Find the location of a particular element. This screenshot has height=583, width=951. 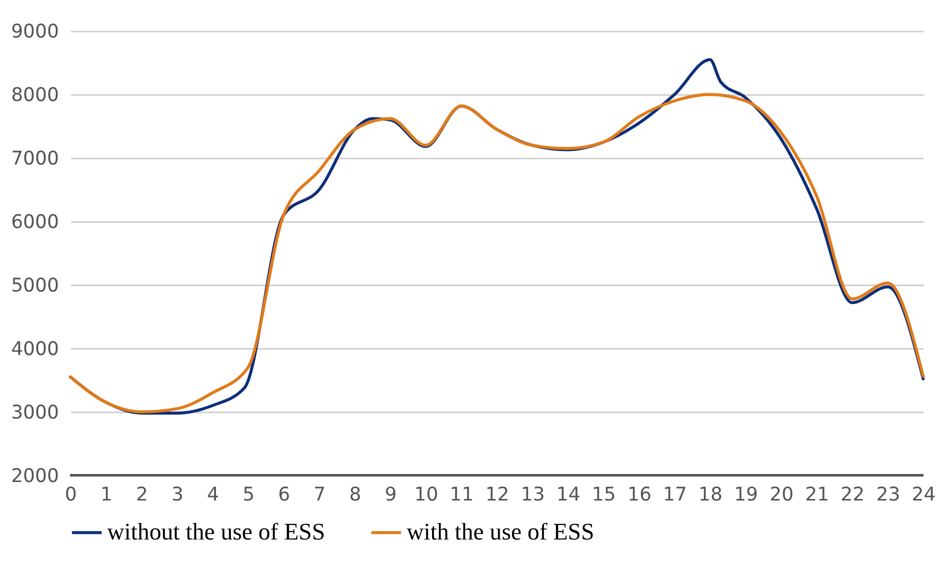

x-tick-label: 3 is located at coordinates (178, 495).